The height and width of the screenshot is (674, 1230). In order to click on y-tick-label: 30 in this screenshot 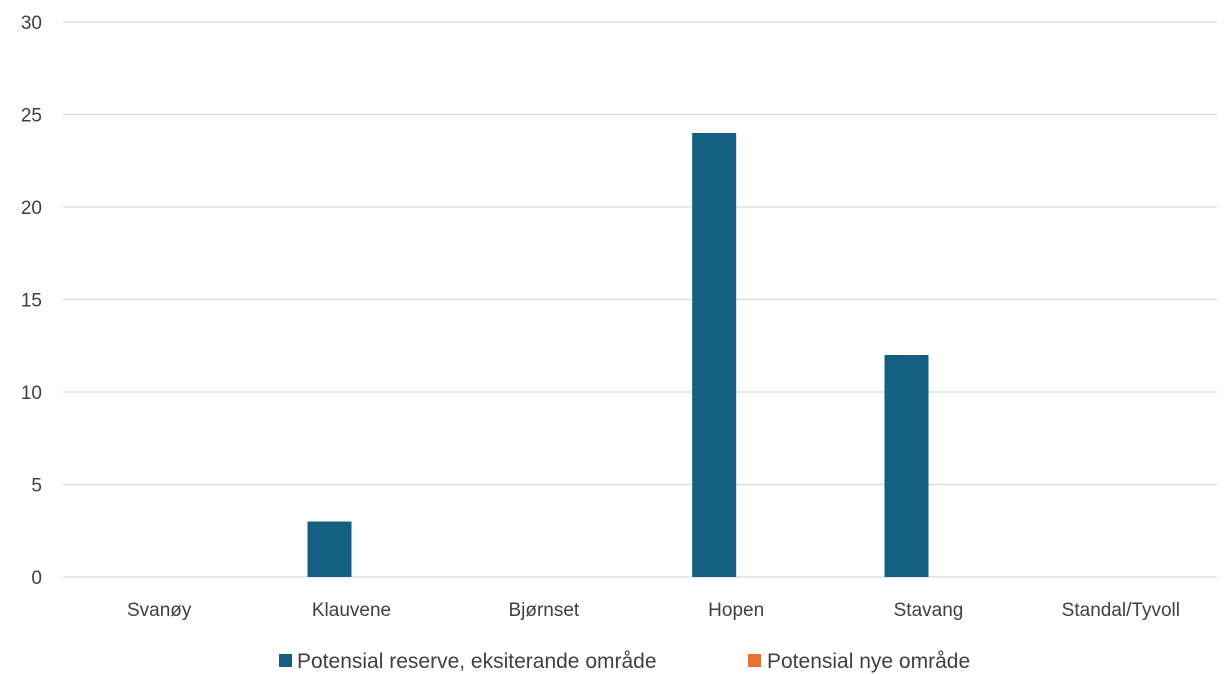, I will do `click(31, 23)`.